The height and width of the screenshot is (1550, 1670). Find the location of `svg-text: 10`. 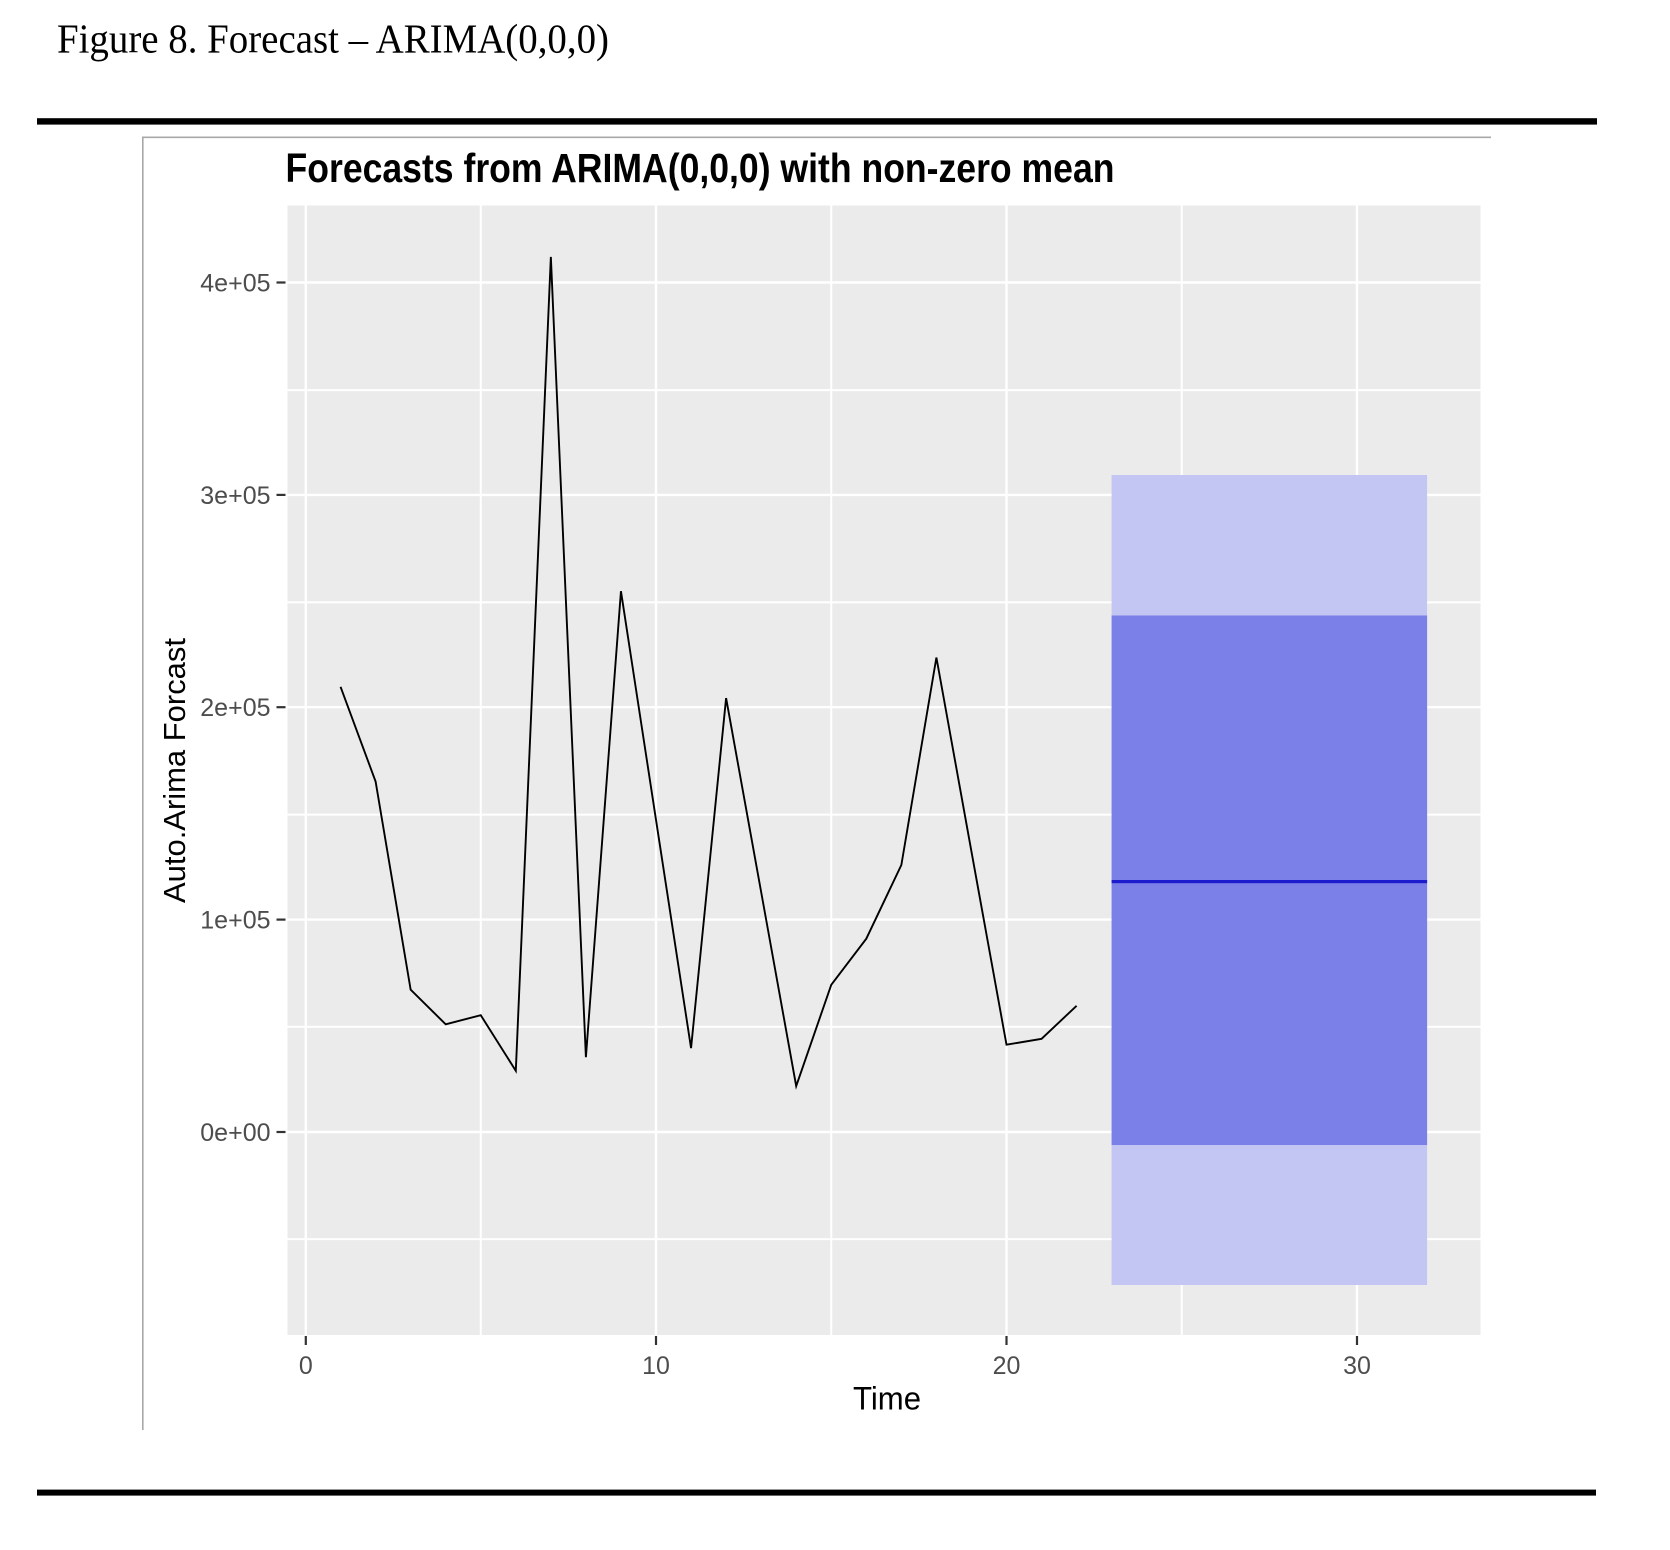

svg-text: 10 is located at coordinates (656, 1366).